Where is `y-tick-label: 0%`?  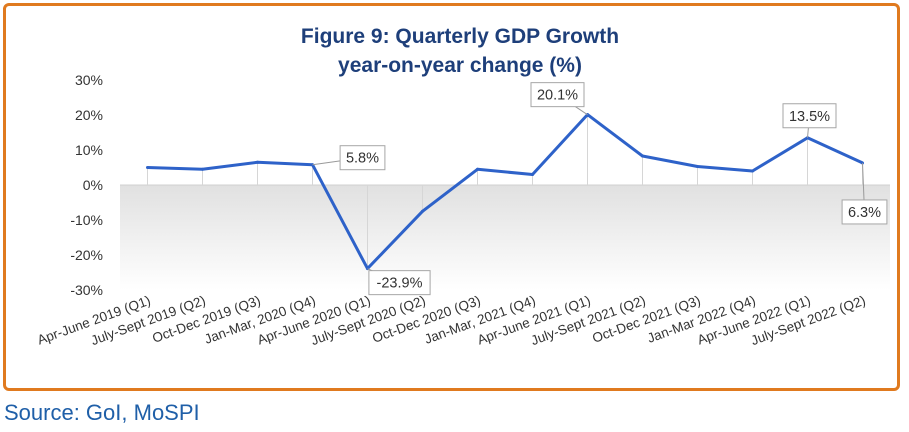
y-tick-label: 0% is located at coordinates (93, 185).